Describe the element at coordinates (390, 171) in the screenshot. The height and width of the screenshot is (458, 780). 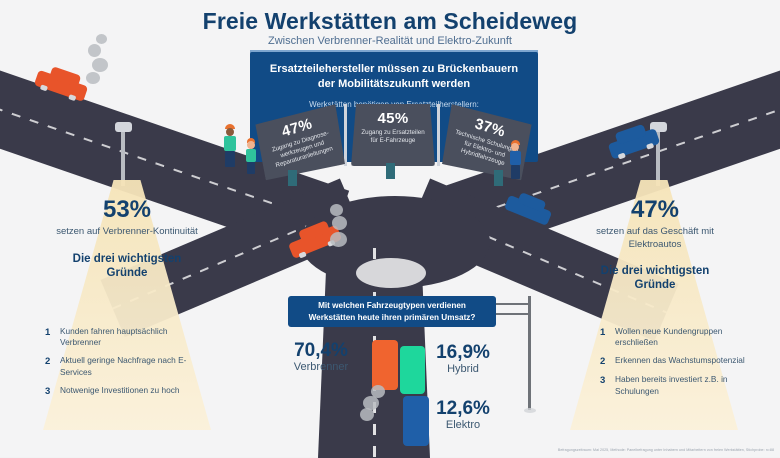
I see `bridge-pillar-center` at that location.